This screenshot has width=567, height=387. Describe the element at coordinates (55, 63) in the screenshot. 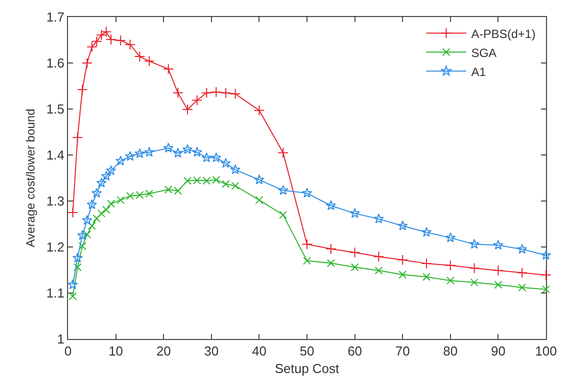

I see `y-tick-label: 1.6` at that location.